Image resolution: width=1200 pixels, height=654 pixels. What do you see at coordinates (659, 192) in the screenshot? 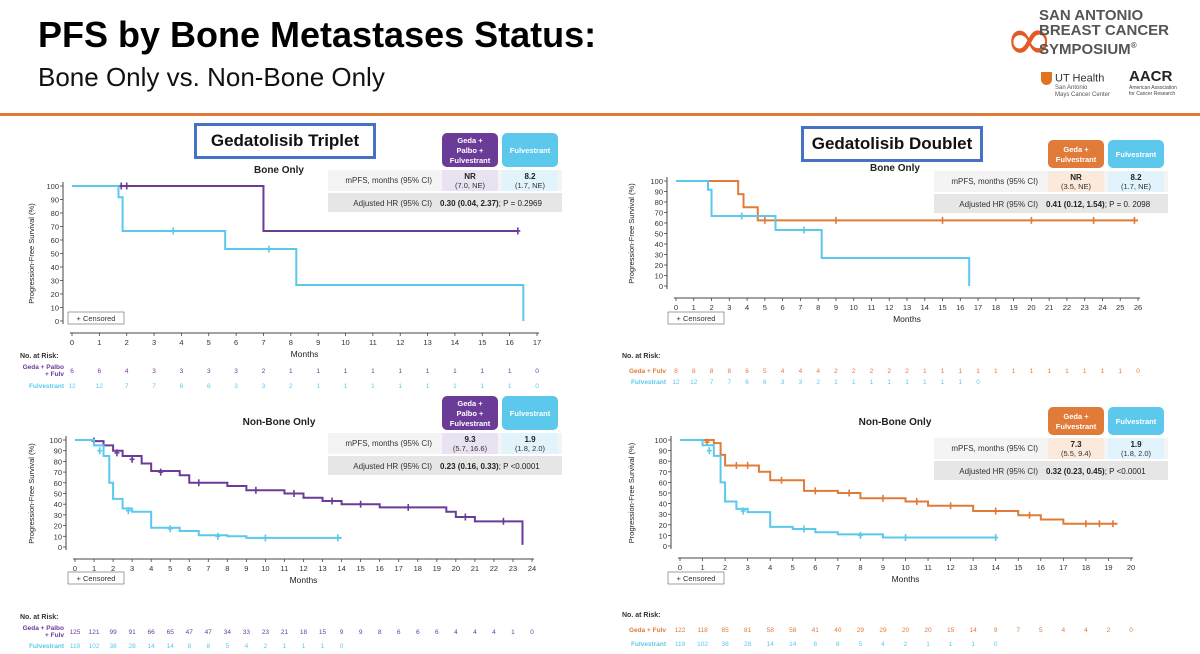
I see `y-tick-label: 90` at bounding box center [659, 192].